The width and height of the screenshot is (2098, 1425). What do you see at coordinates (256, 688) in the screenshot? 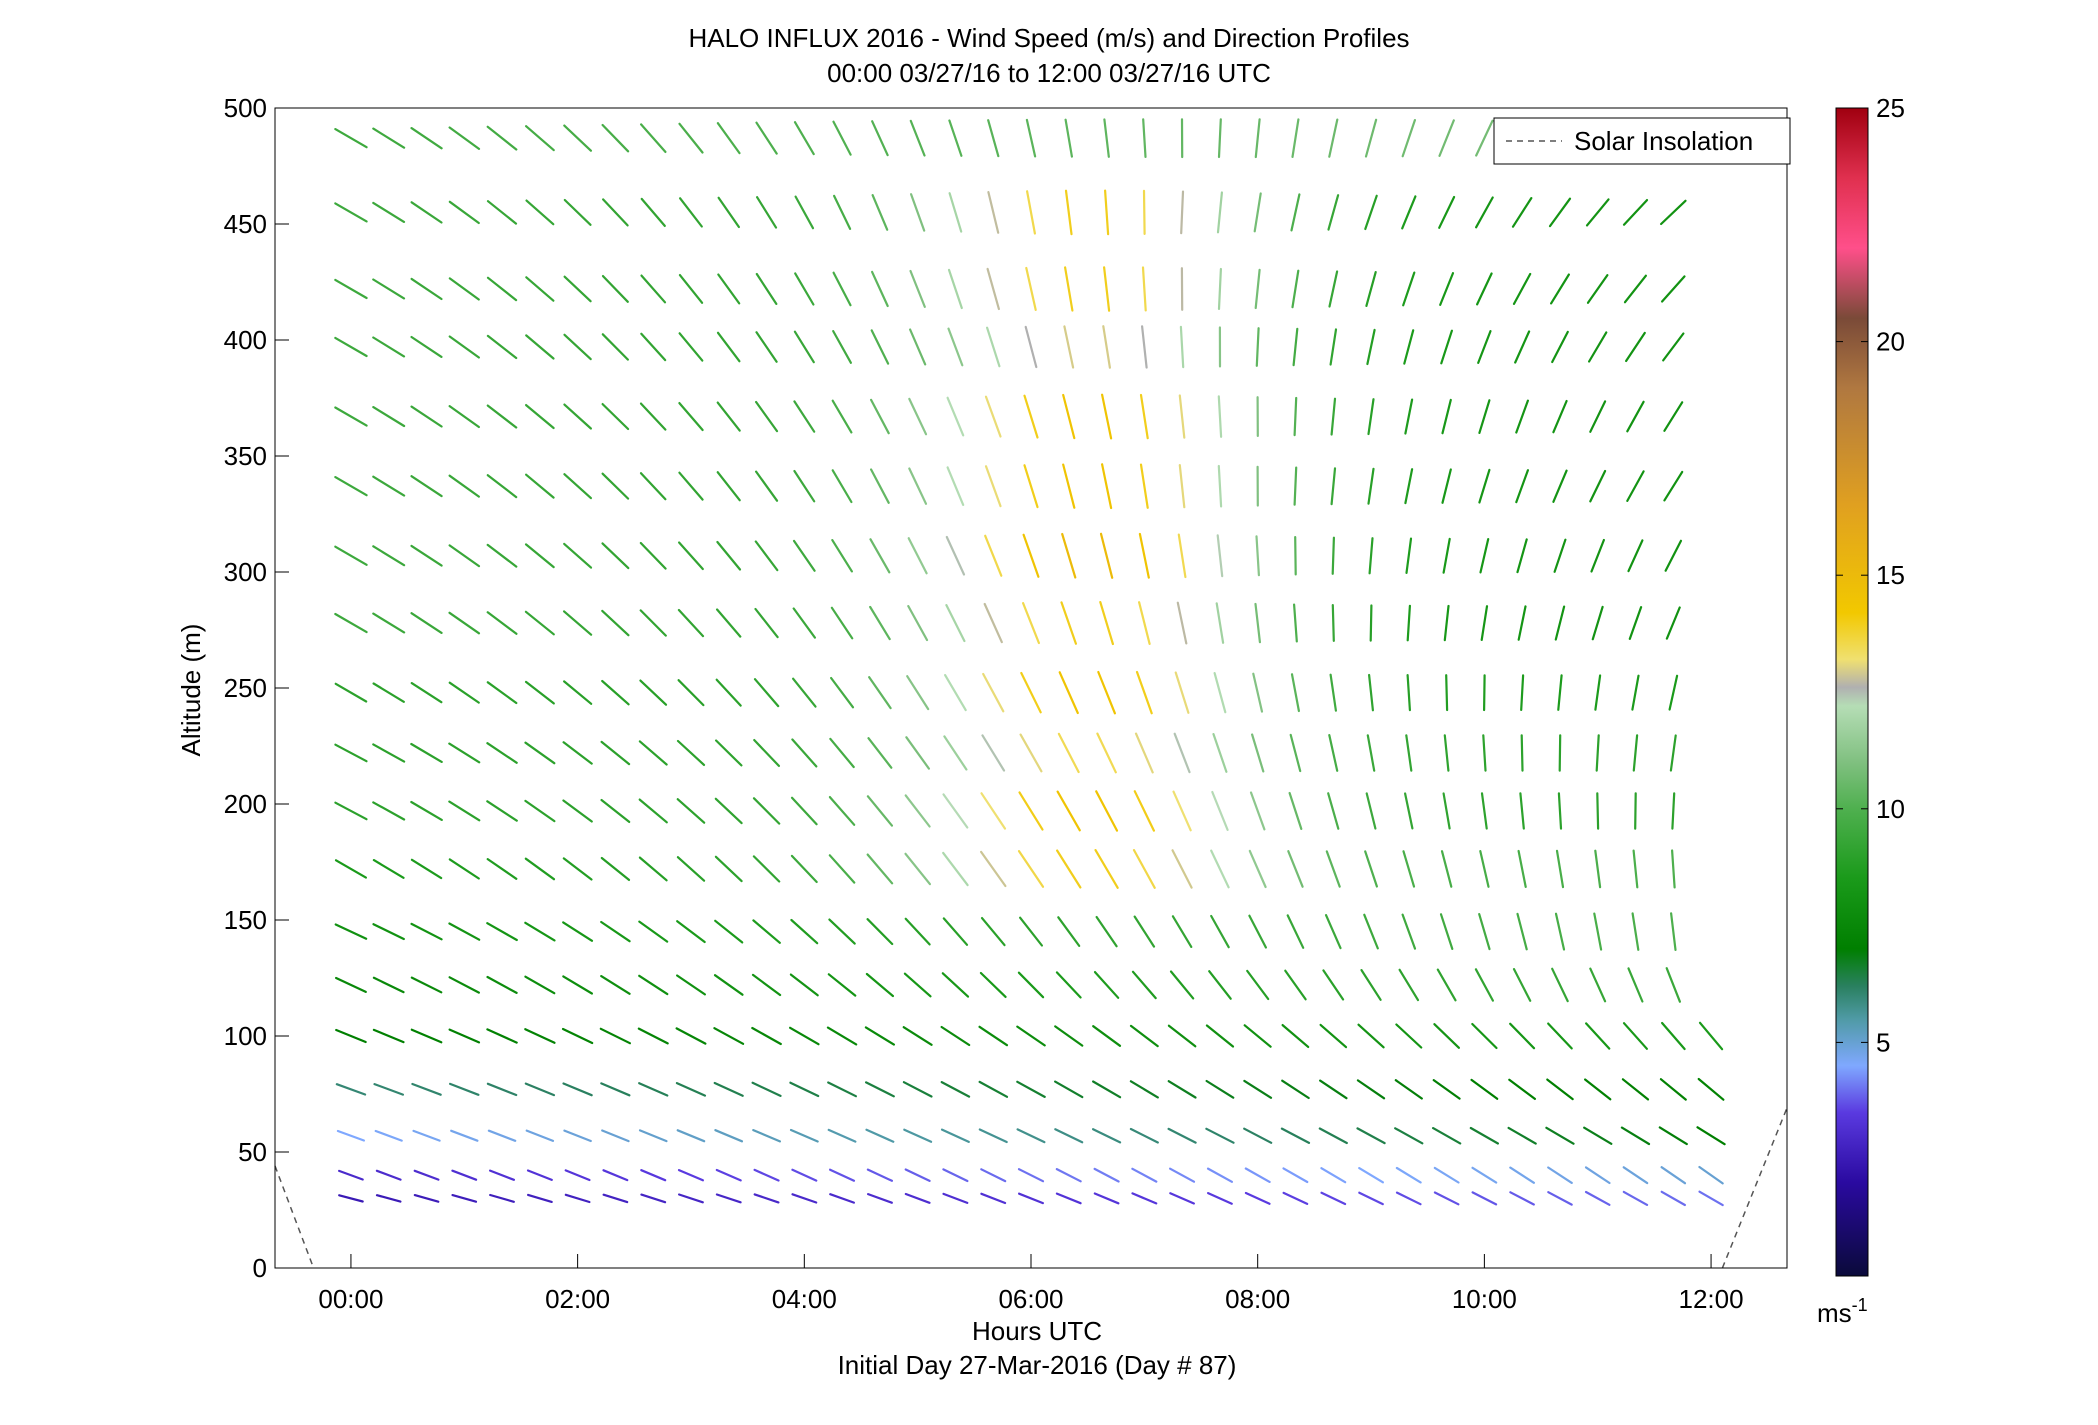
I see `y-axis: 0 50 100 150 200 250 300 350 400 450 500` at bounding box center [256, 688].